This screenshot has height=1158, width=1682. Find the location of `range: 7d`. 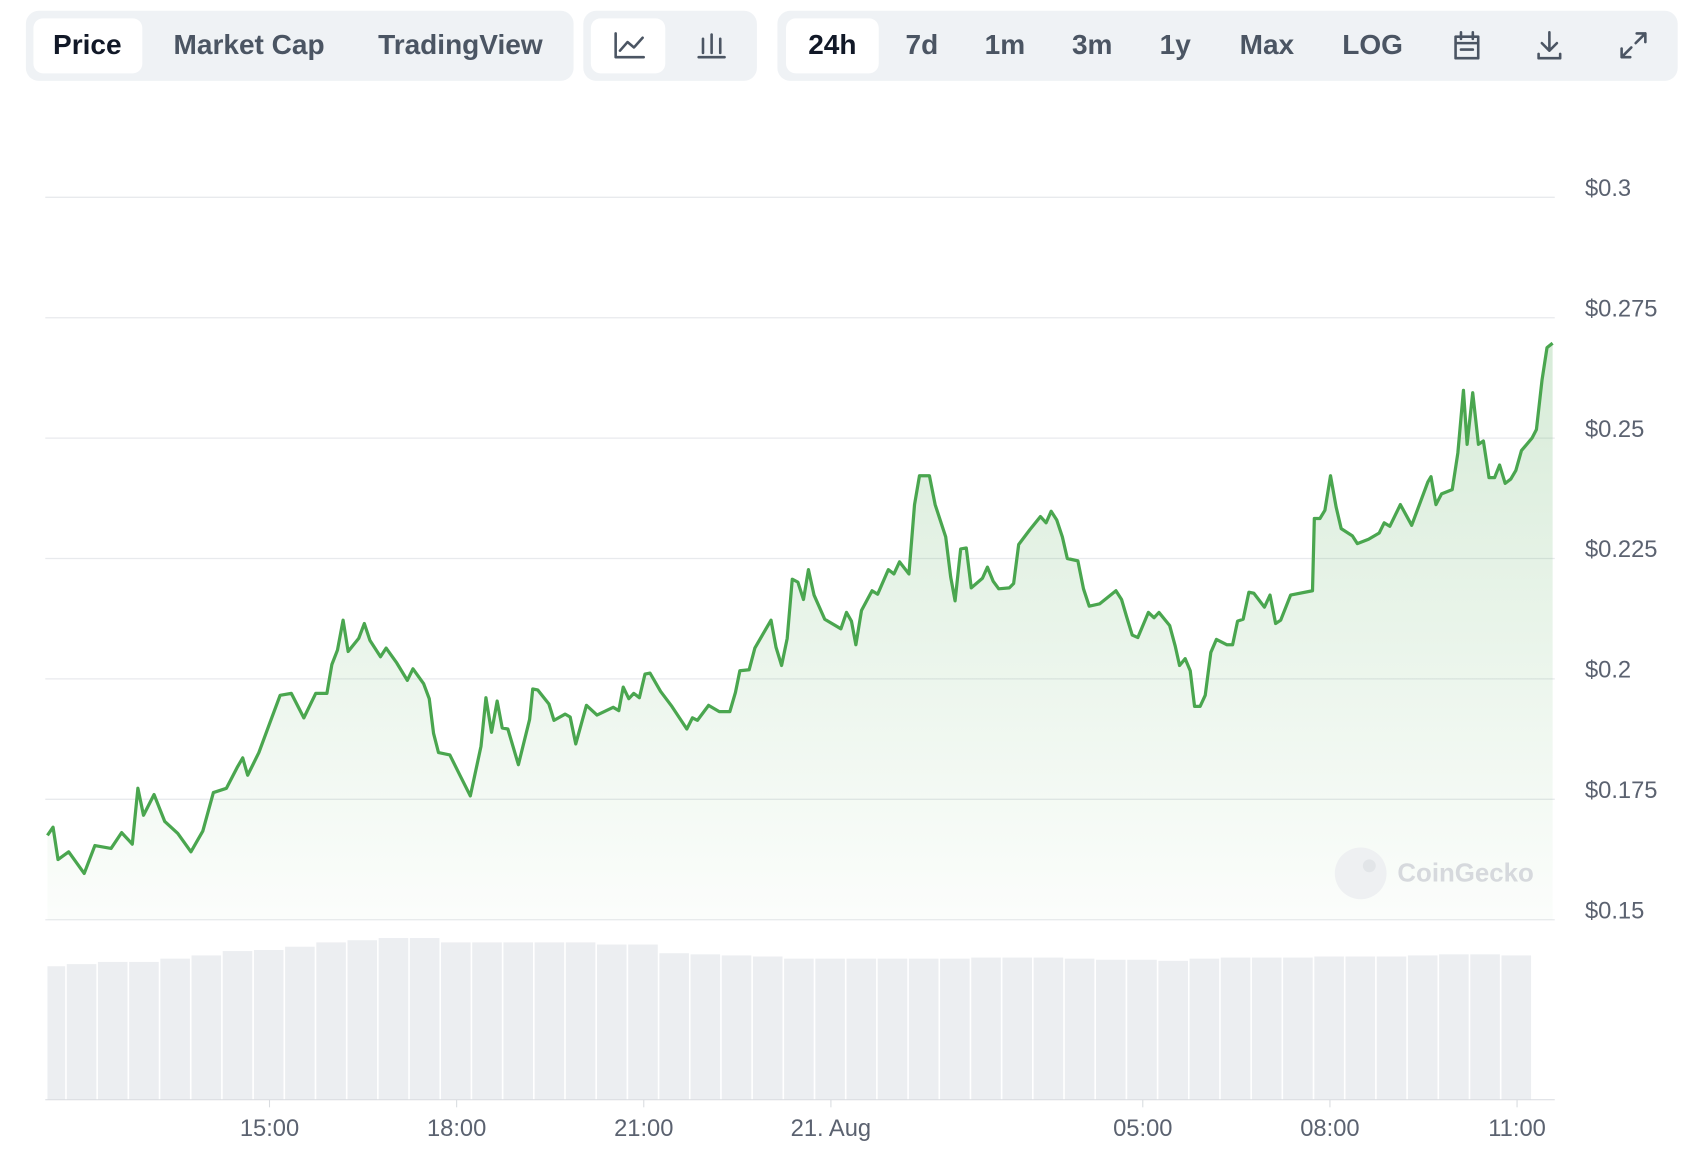

range: 7d is located at coordinates (922, 44).